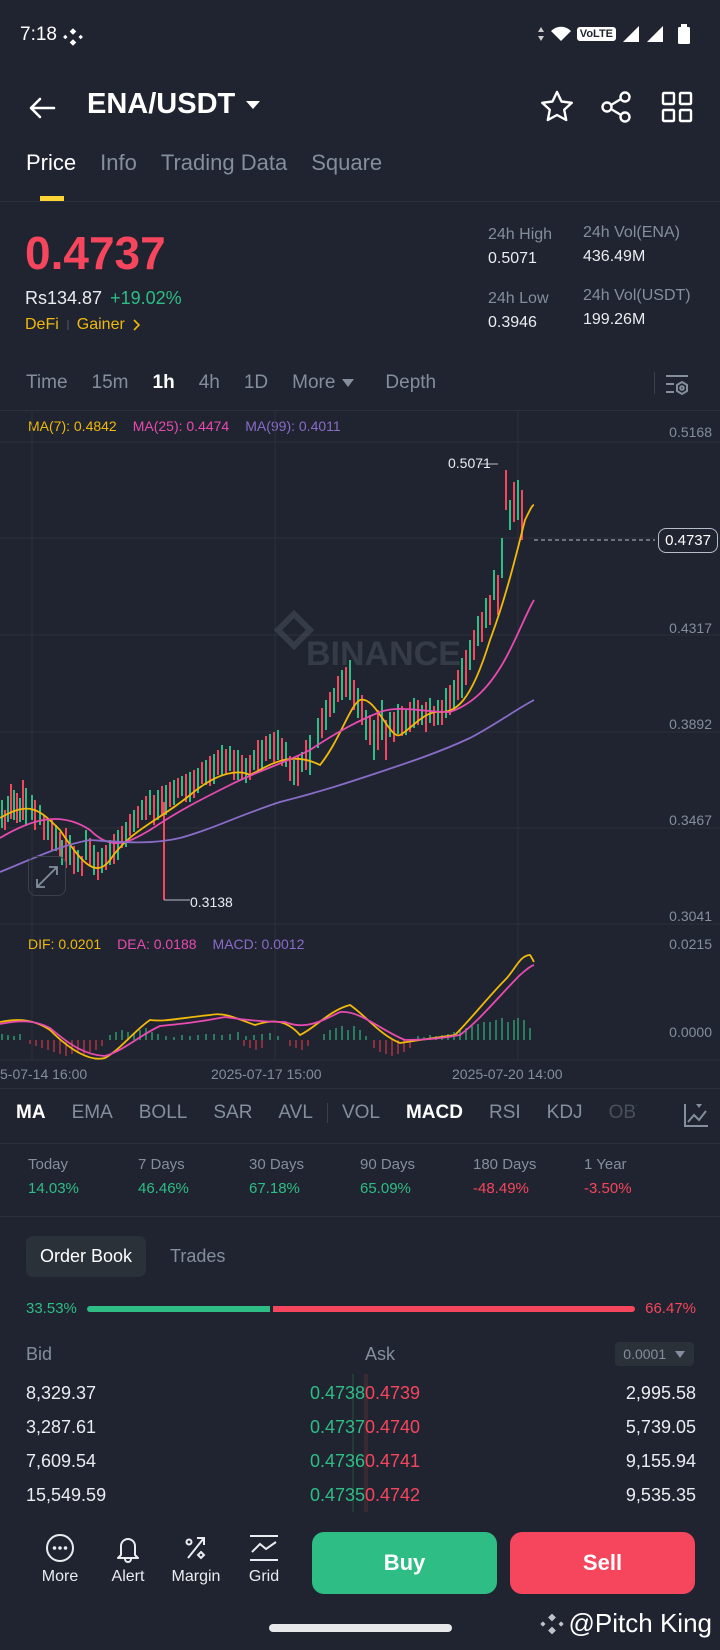 The image size is (720, 1650). Describe the element at coordinates (631, 232) in the screenshot. I see `stat-label: 24h Vol(ENA)` at that location.